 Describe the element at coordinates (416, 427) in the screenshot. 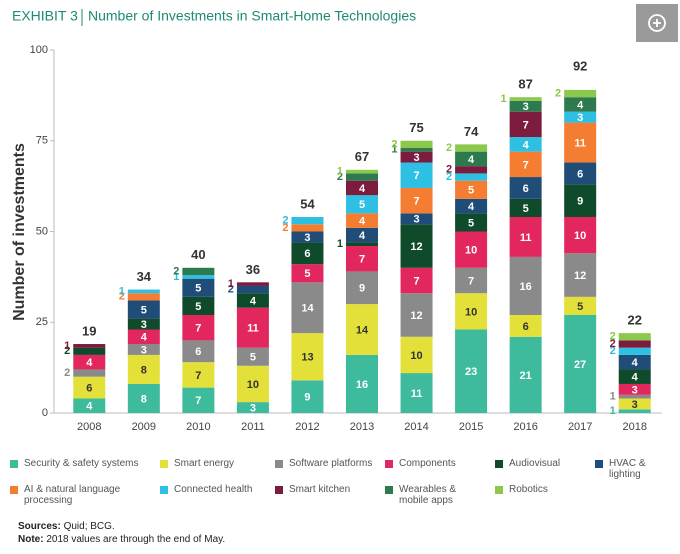

I see `x-tick-label: 2014` at that location.